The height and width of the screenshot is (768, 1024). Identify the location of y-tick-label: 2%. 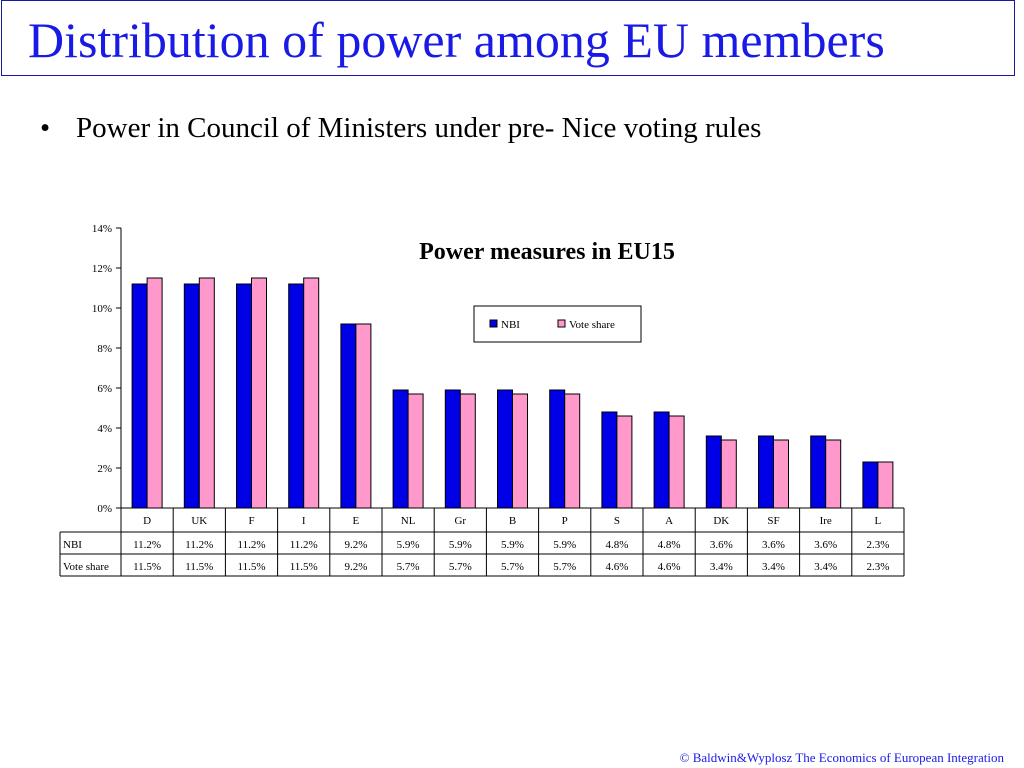
(104, 469).